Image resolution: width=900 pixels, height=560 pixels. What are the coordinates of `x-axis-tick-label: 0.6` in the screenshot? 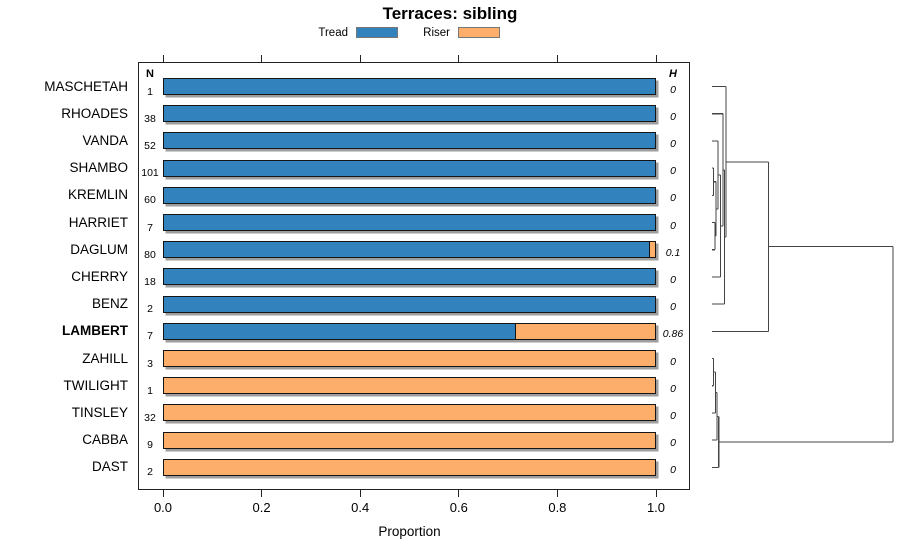 It's located at (458, 507).